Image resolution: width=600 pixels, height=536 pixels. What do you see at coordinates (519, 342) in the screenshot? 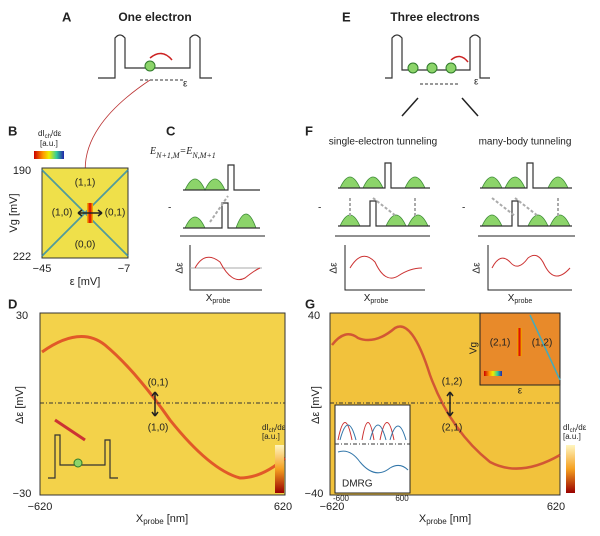
I see `inset-resonance` at bounding box center [519, 342].